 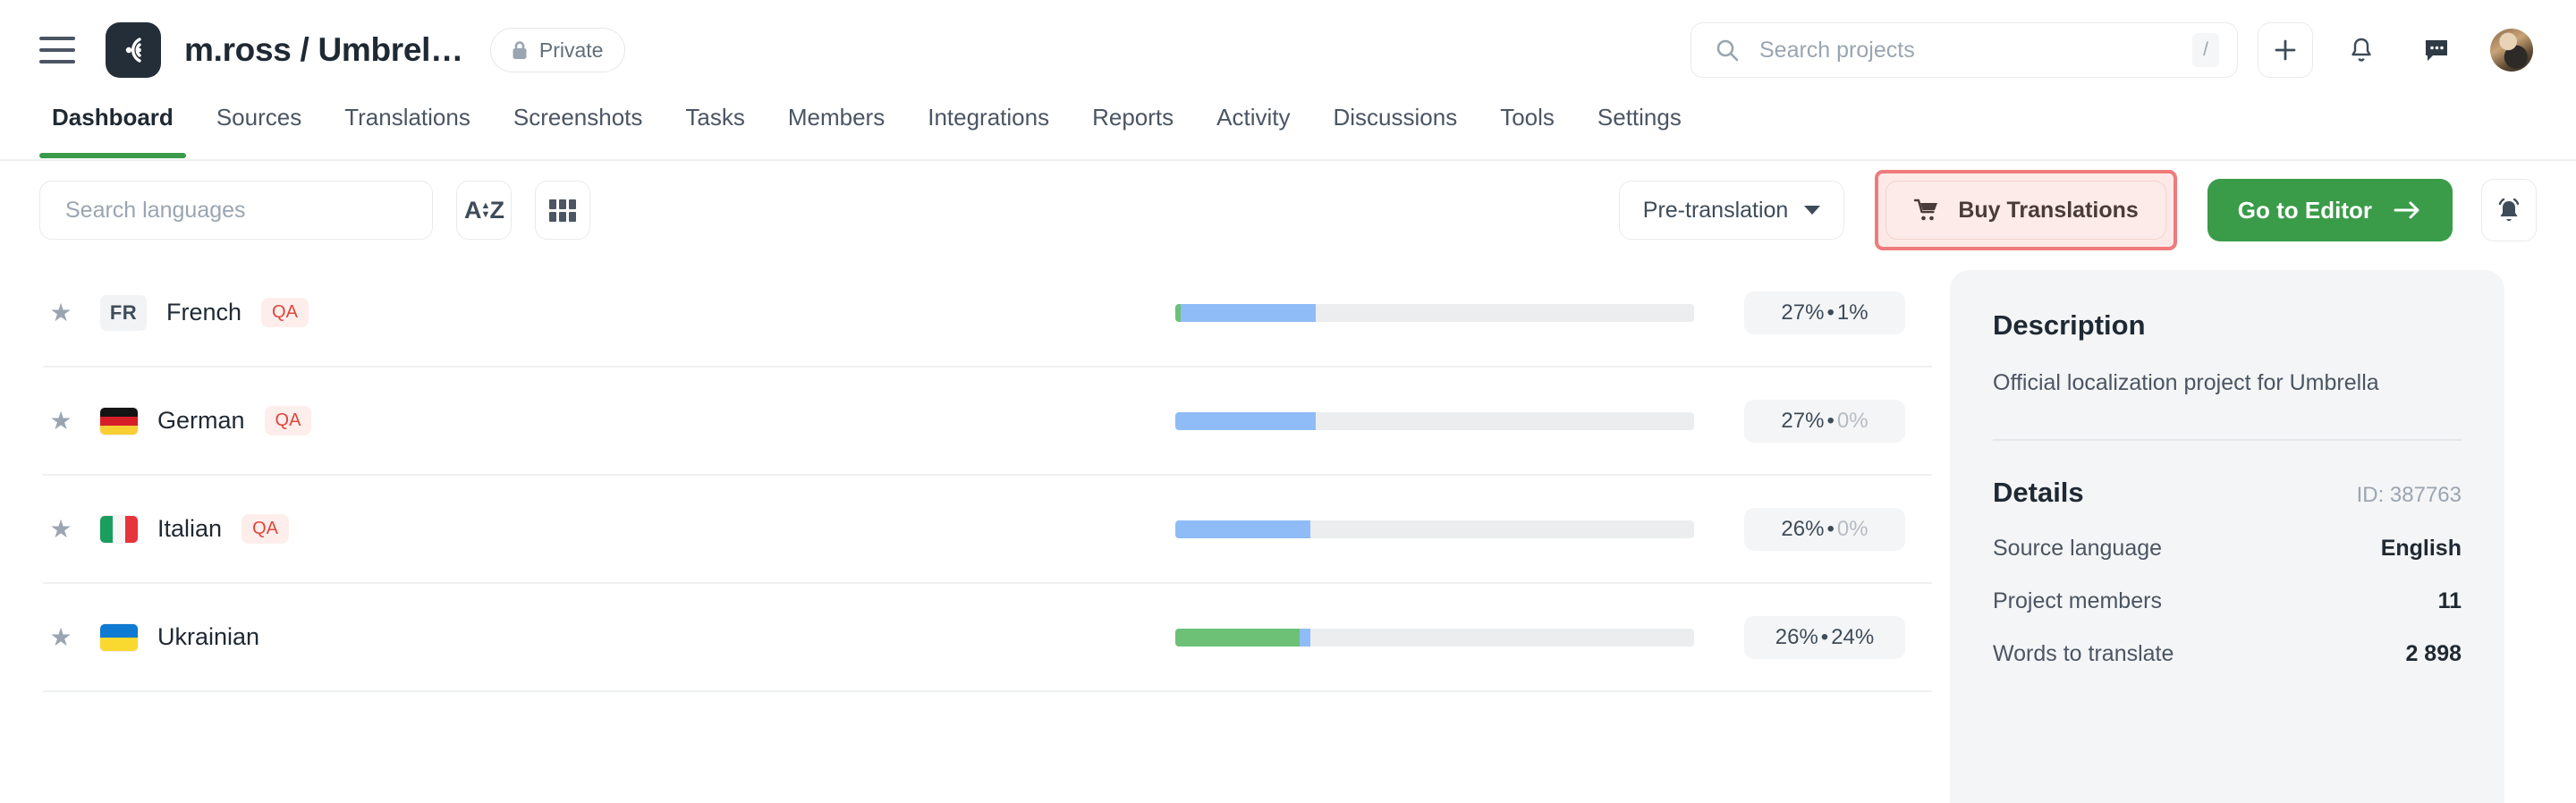 I want to click on search-shortcut-badge: /, so click(x=2205, y=50).